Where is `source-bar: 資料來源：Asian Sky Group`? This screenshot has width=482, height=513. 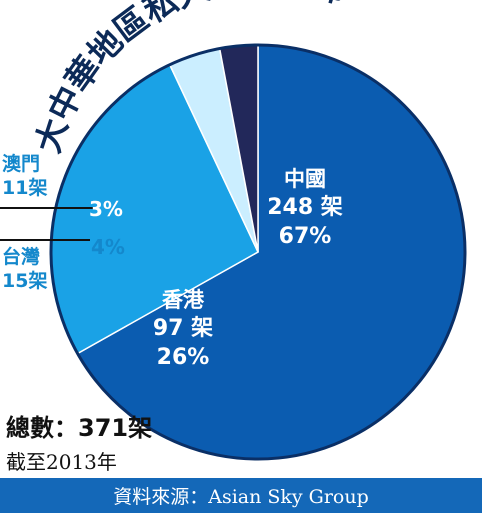 source-bar: 資料來源：Asian Sky Group is located at coordinates (241, 495).